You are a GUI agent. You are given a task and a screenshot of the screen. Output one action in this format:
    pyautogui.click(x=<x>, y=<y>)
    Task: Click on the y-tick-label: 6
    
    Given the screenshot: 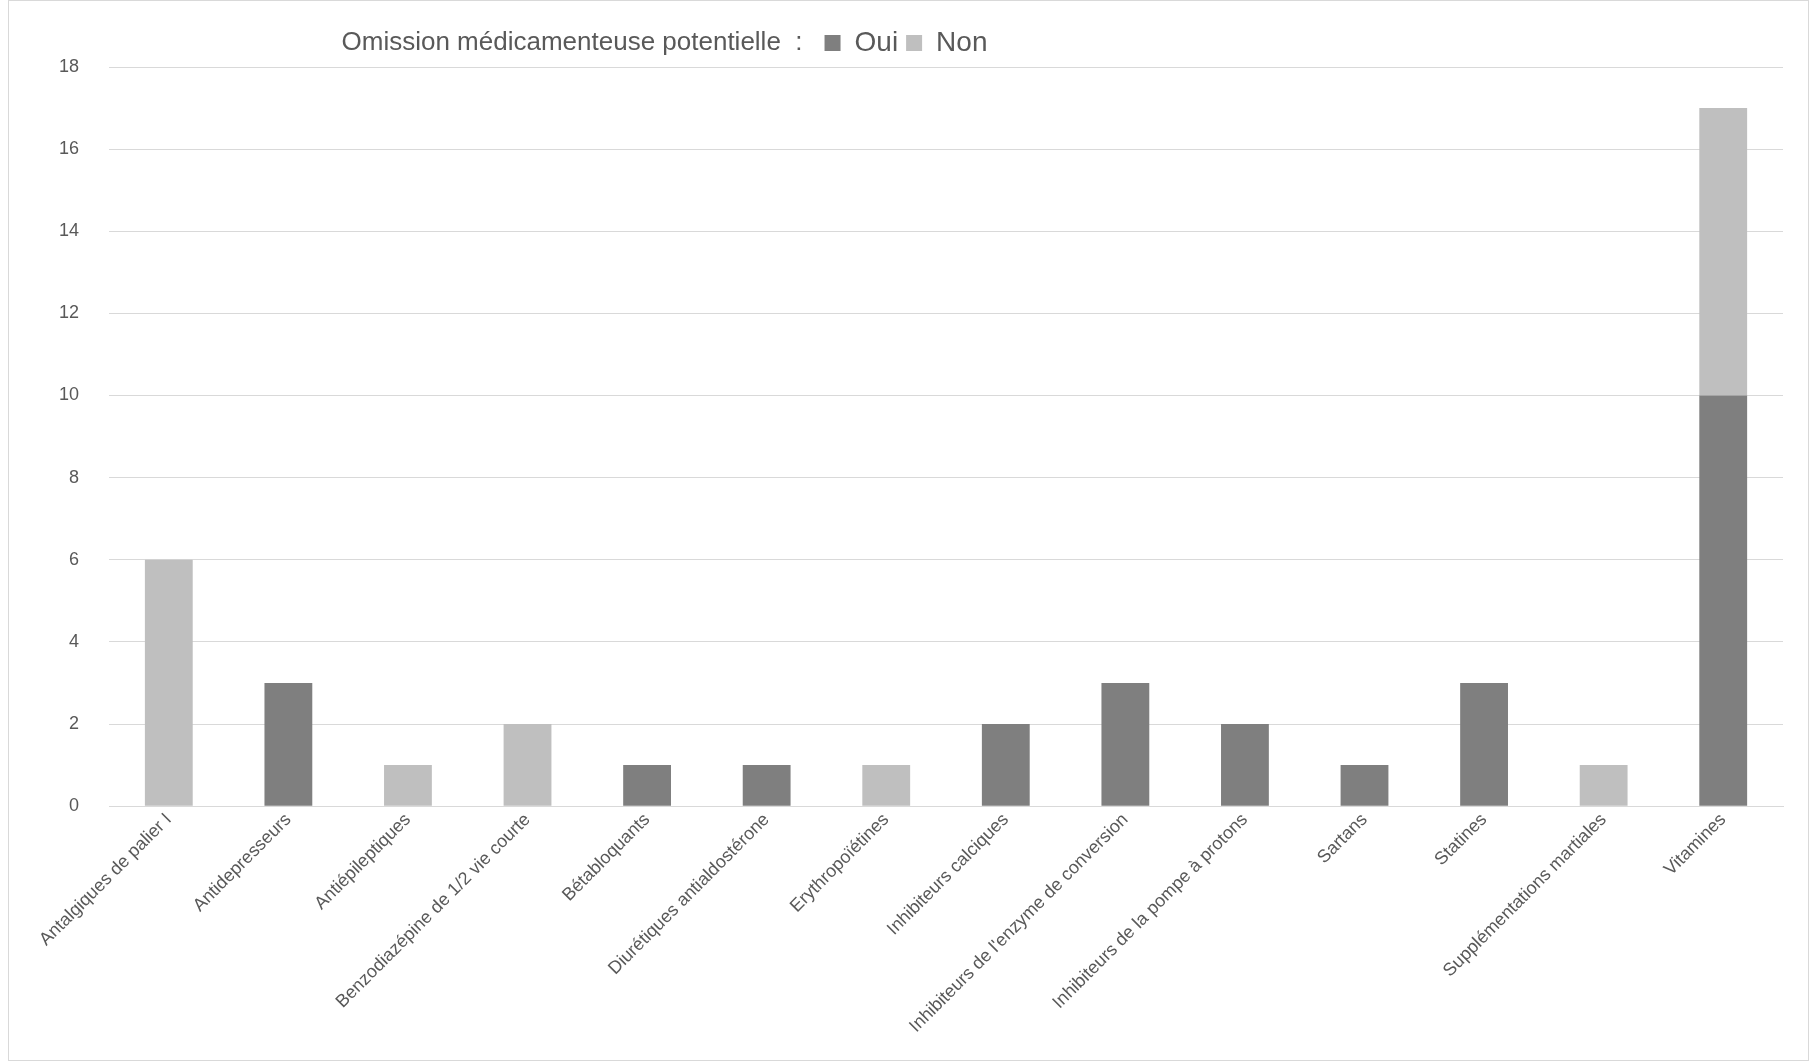 What is the action you would take?
    pyautogui.click(x=74, y=558)
    